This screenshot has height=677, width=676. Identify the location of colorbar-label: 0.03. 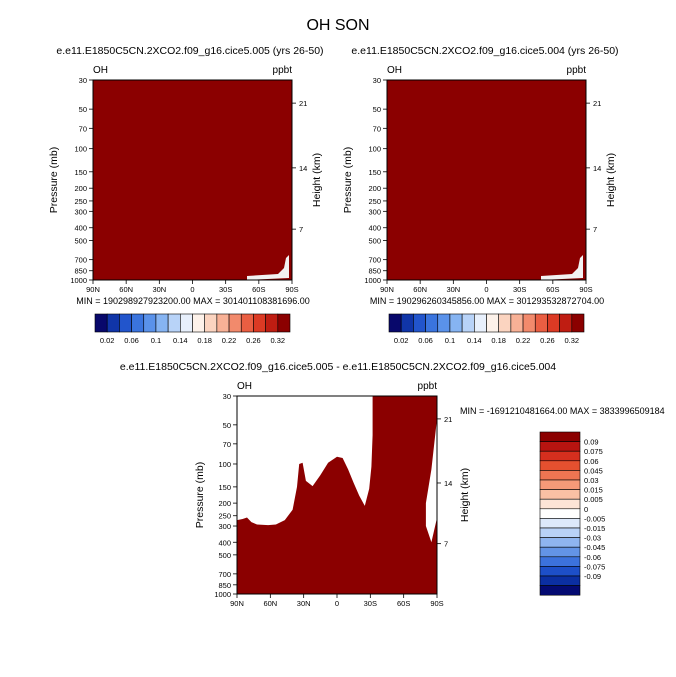
(591, 480).